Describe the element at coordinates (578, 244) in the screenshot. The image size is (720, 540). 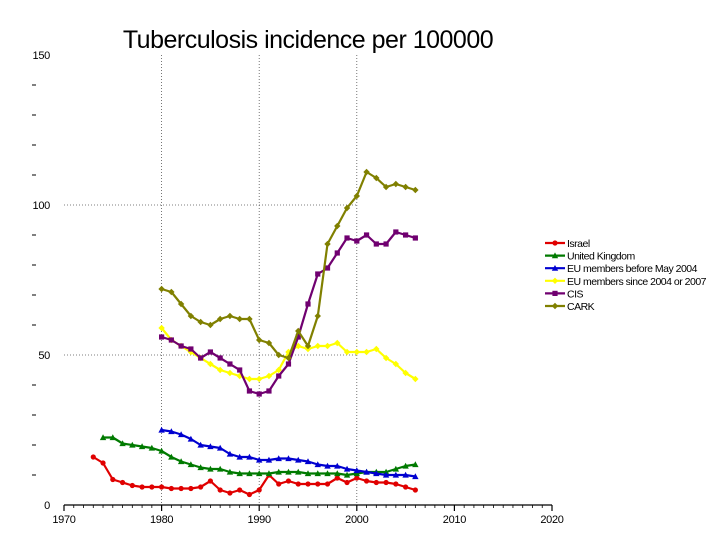
I see `legend-label: Israel` at that location.